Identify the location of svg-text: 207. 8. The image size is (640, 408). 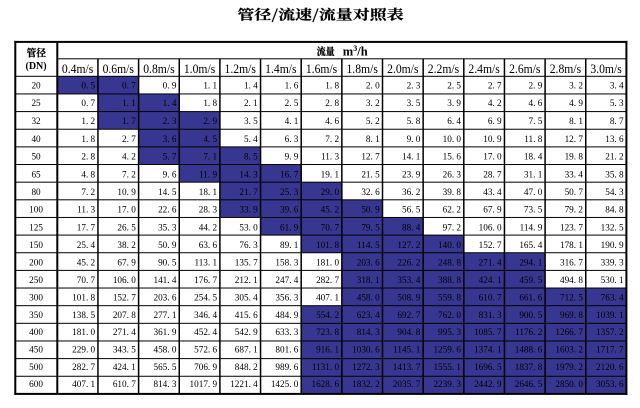
(124, 315).